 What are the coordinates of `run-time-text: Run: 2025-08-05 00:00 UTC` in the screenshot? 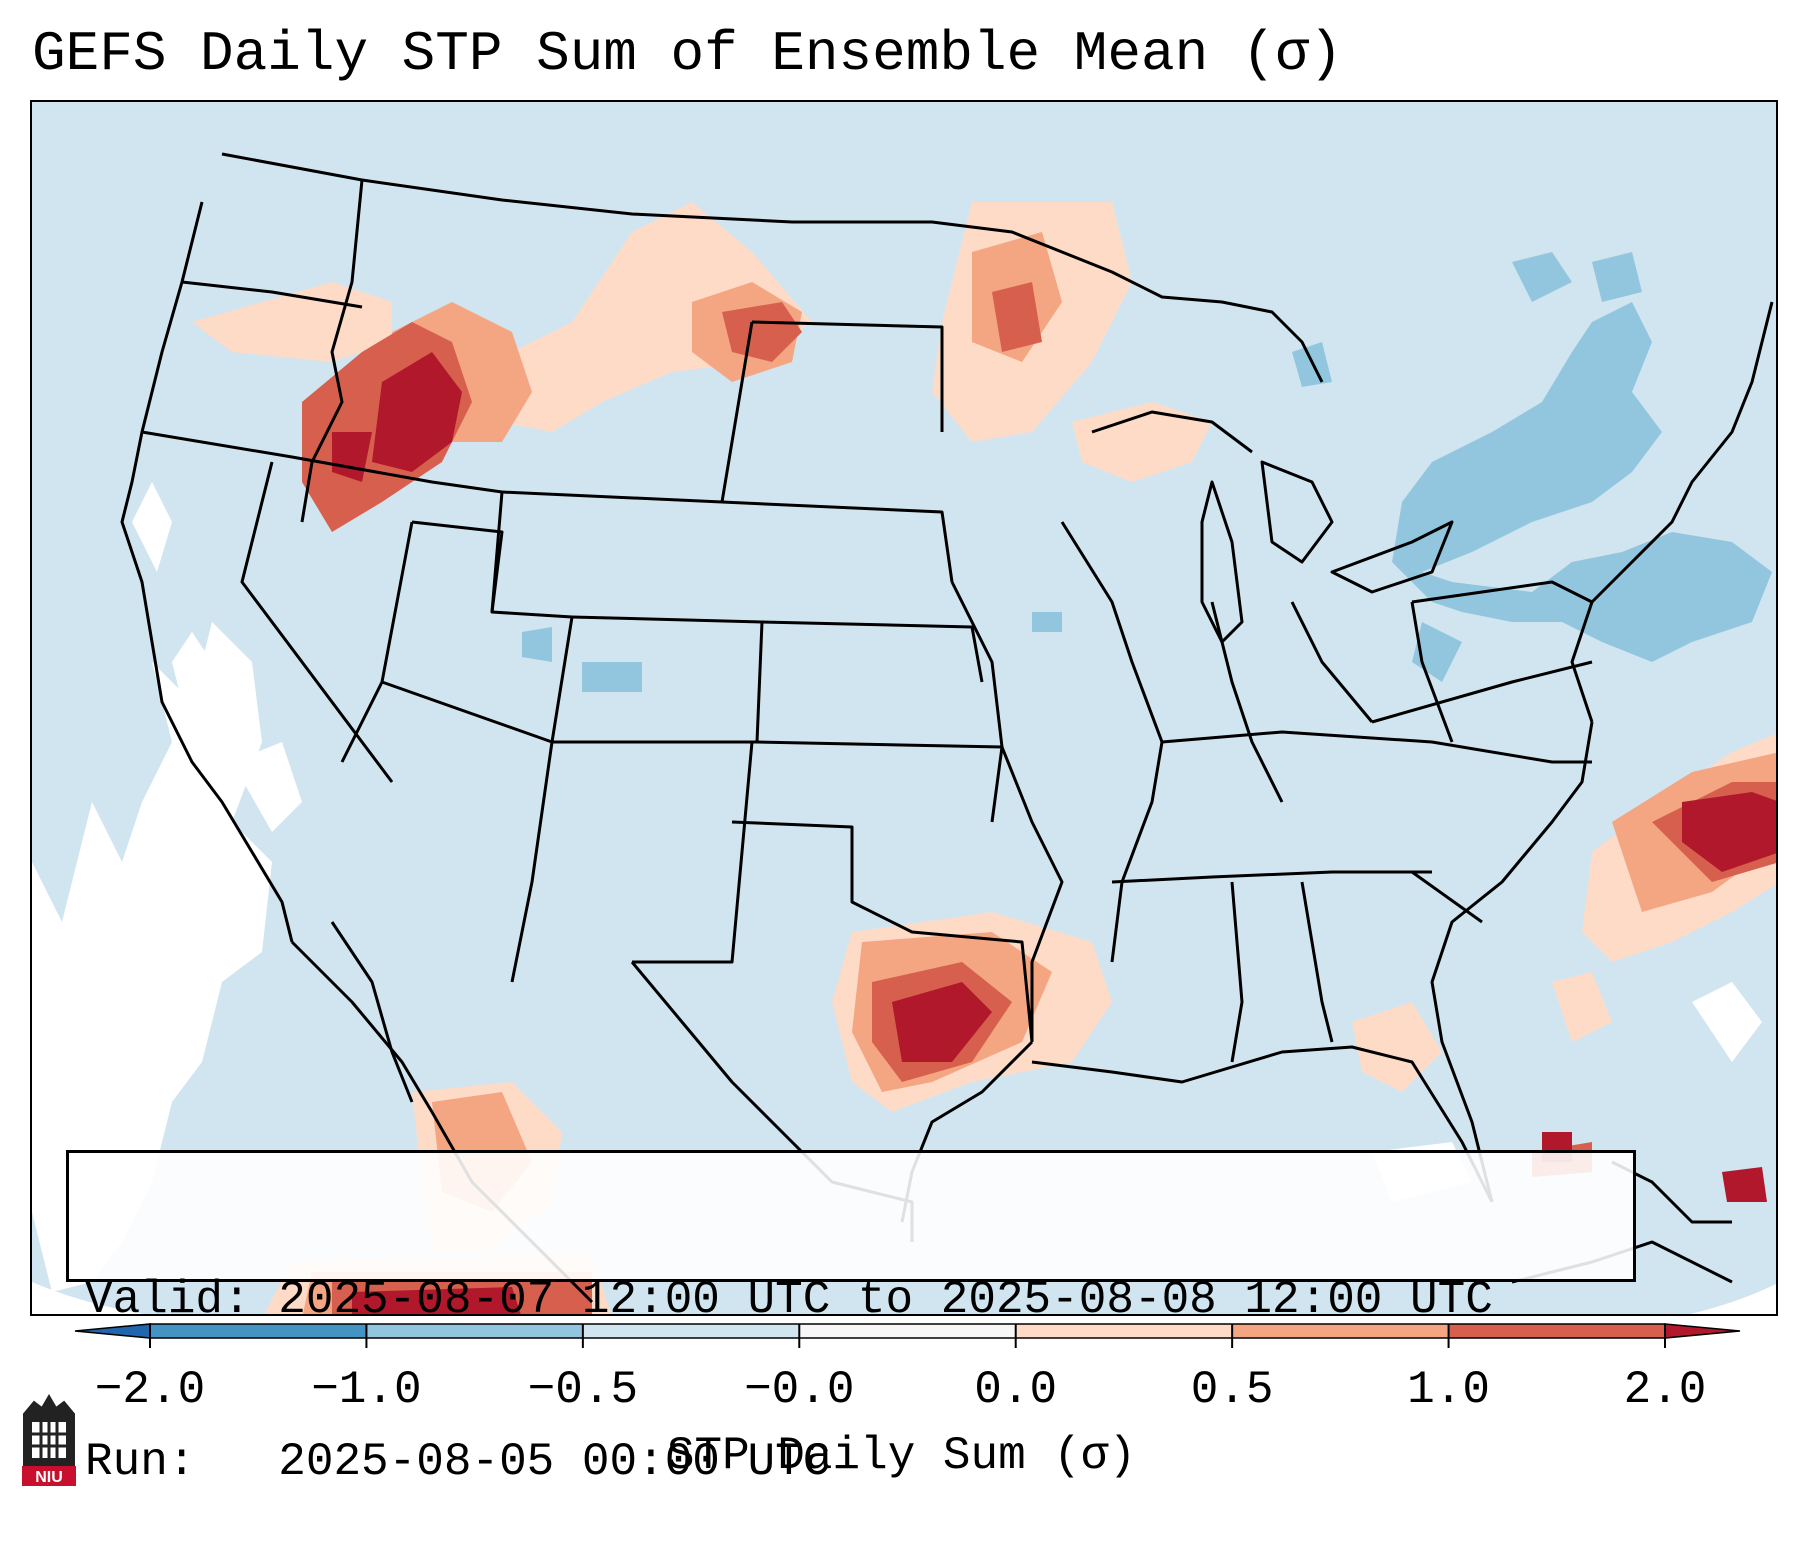 It's located at (458, 1462).